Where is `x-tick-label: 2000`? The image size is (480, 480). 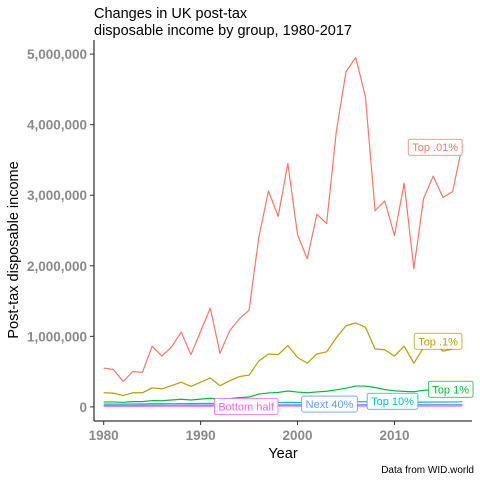
x-tick-label: 2000 is located at coordinates (298, 435).